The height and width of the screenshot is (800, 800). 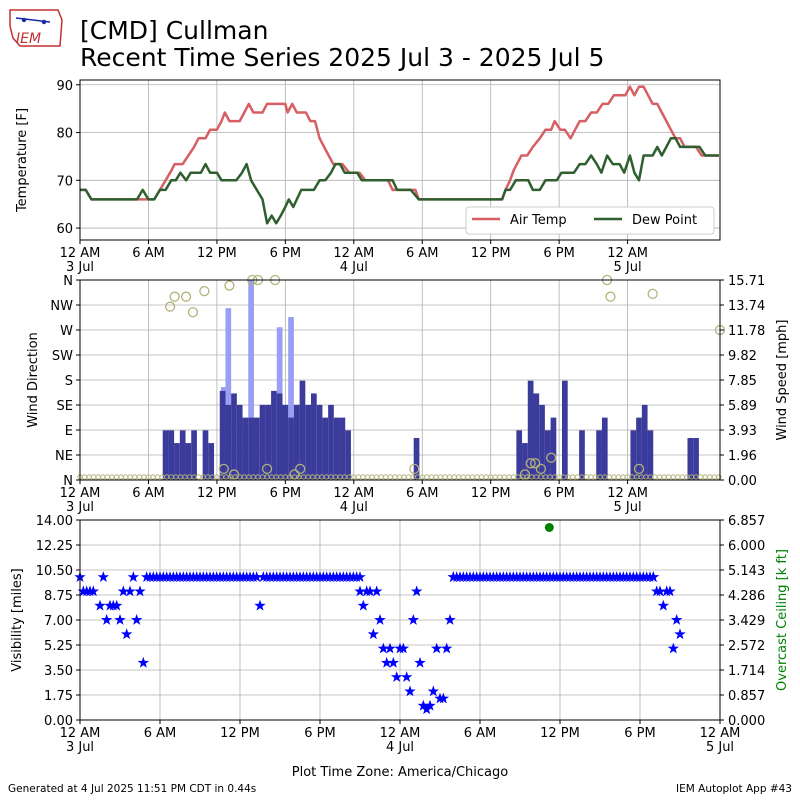 I want to click on legend-label: Air Temp, so click(x=538, y=220).